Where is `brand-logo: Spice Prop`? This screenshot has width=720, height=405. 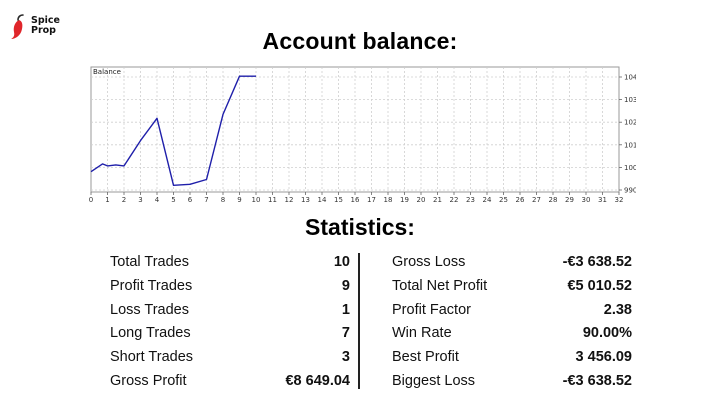 brand-logo: Spice Prop is located at coordinates (45, 29).